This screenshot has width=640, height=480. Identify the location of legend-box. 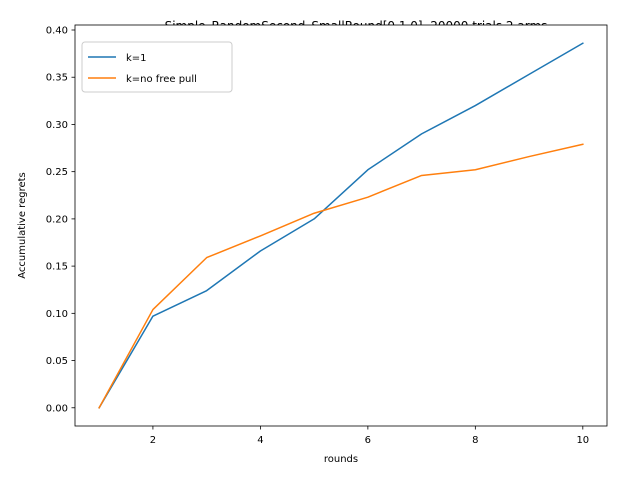
(157, 67).